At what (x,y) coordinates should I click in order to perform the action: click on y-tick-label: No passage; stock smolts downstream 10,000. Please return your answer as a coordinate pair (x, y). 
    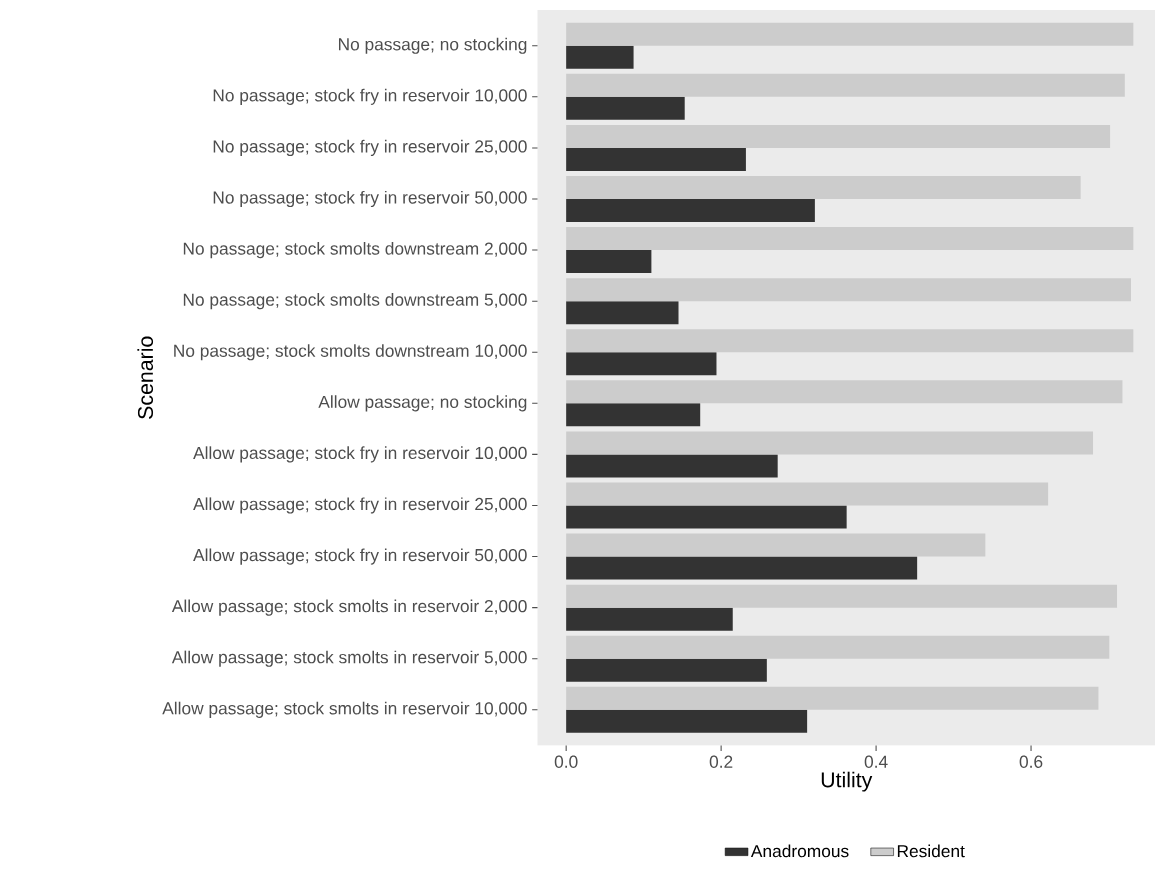
    Looking at the image, I should click on (350, 352).